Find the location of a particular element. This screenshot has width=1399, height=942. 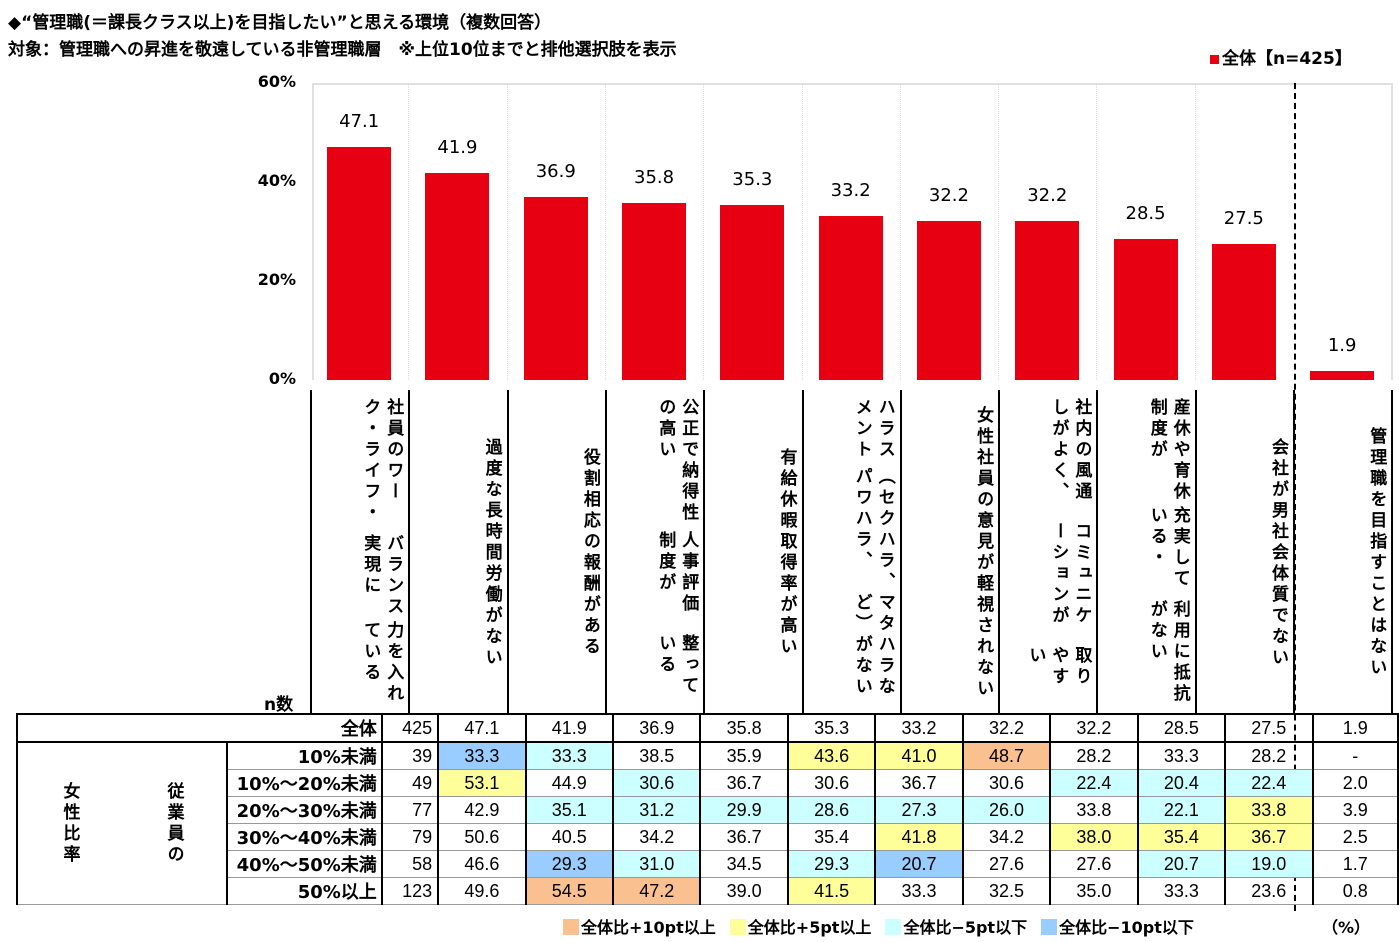

table-cell: 54.5 is located at coordinates (569, 891).